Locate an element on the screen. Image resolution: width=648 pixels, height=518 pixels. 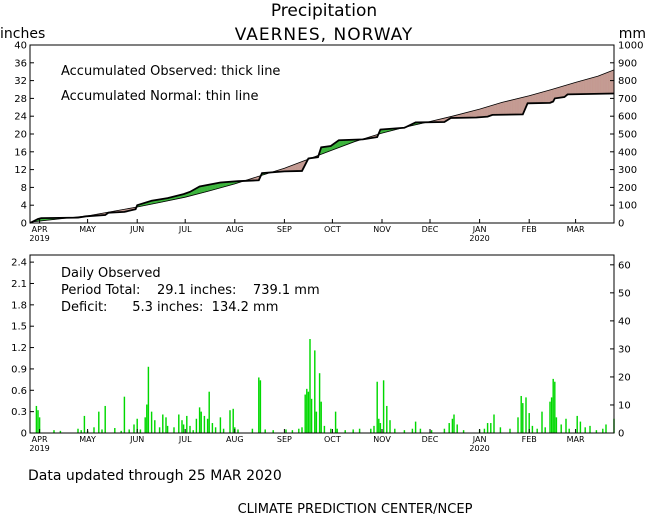
y-tick-label: 12 is located at coordinates (20, 170).